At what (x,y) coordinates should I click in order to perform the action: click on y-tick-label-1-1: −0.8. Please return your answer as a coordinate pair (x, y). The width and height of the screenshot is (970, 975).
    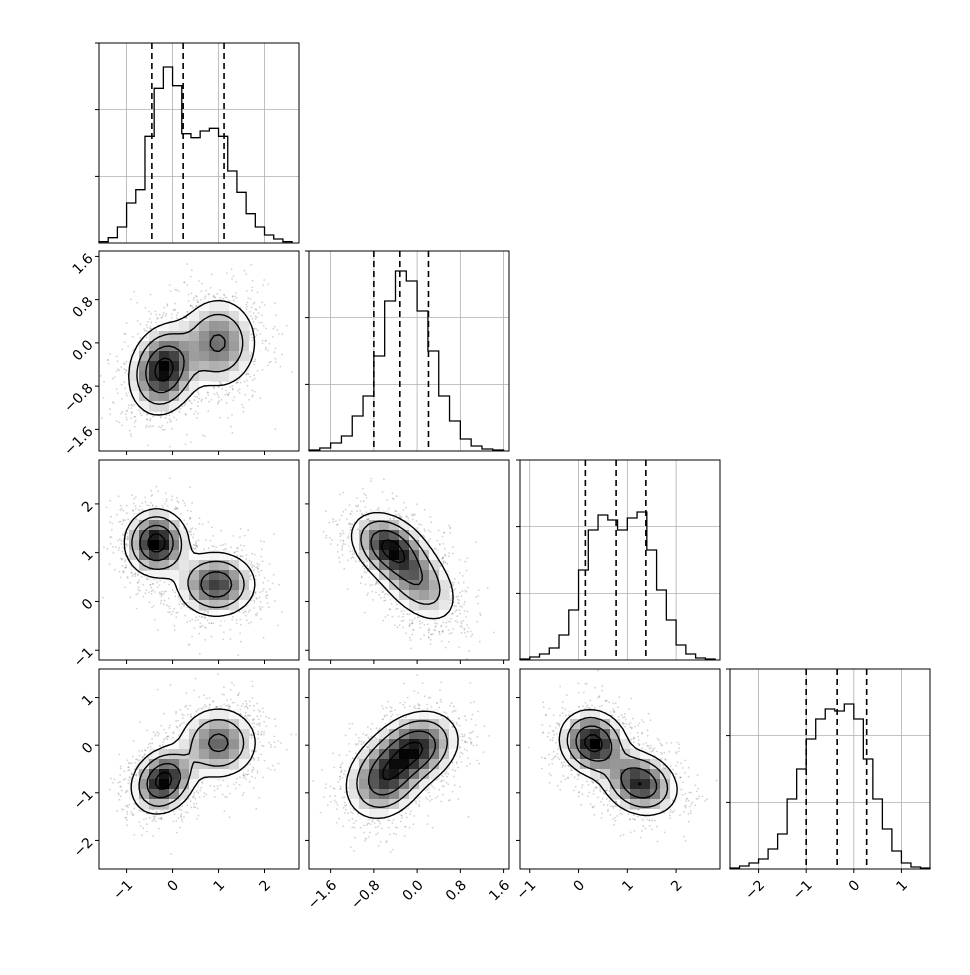
    Looking at the image, I should click on (78, 397).